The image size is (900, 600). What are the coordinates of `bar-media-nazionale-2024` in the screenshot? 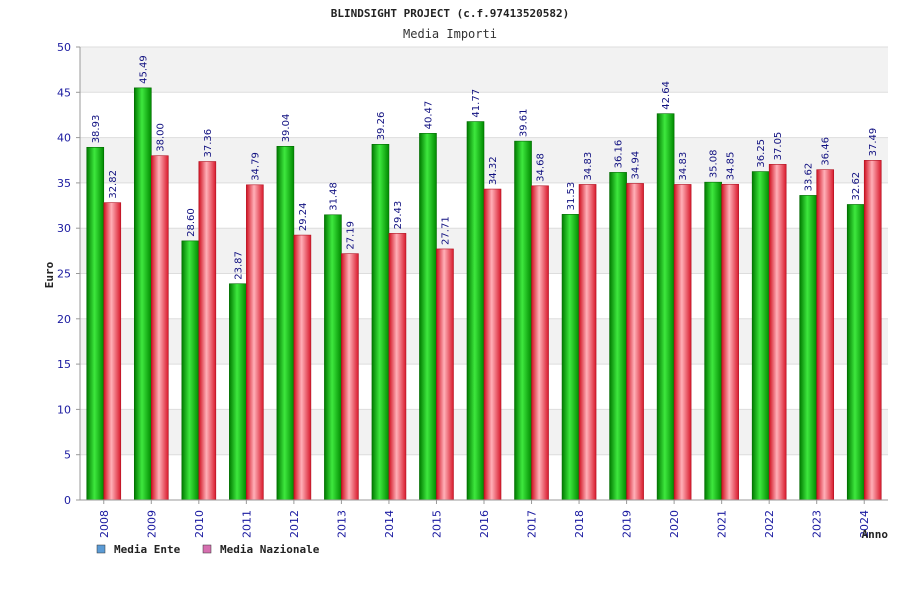 It's located at (872, 330).